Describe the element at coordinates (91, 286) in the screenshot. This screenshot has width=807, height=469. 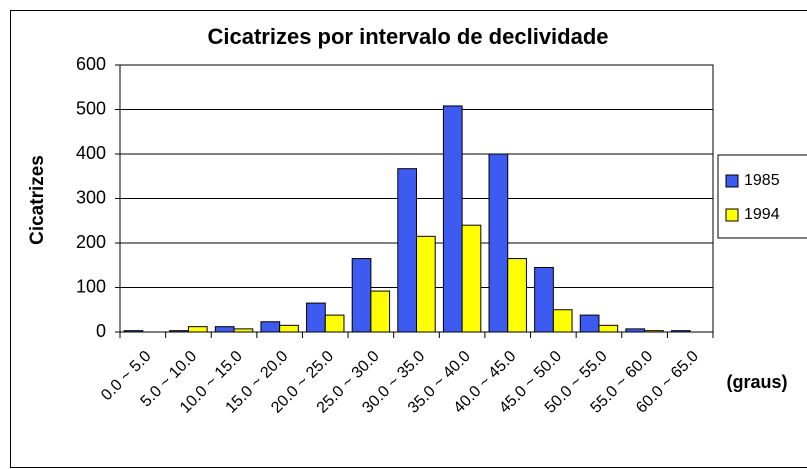
I see `y-tick-label: 100` at that location.